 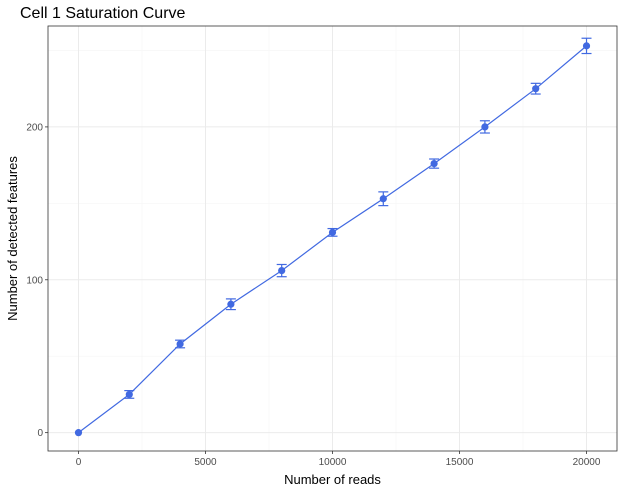 I want to click on x-tick-label: 15000, so click(x=460, y=462).